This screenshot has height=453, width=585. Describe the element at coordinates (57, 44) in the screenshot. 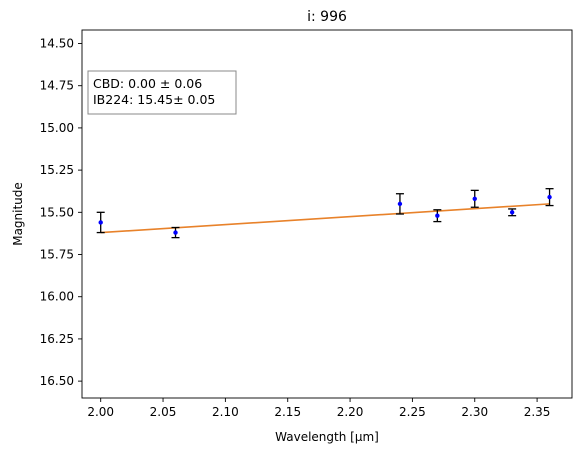

I see `y-tick-label: 14.50` at that location.